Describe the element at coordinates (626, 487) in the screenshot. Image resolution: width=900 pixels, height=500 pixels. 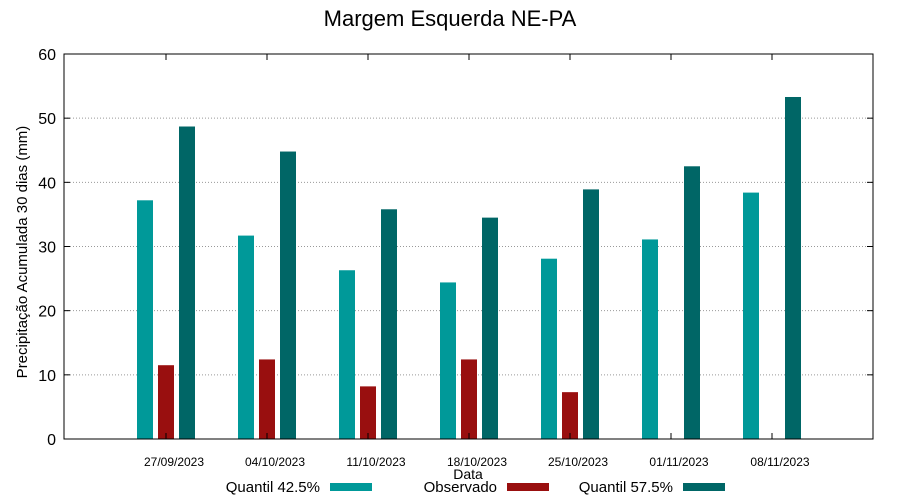
I see `legend-label: Quantil 57.5%` at that location.